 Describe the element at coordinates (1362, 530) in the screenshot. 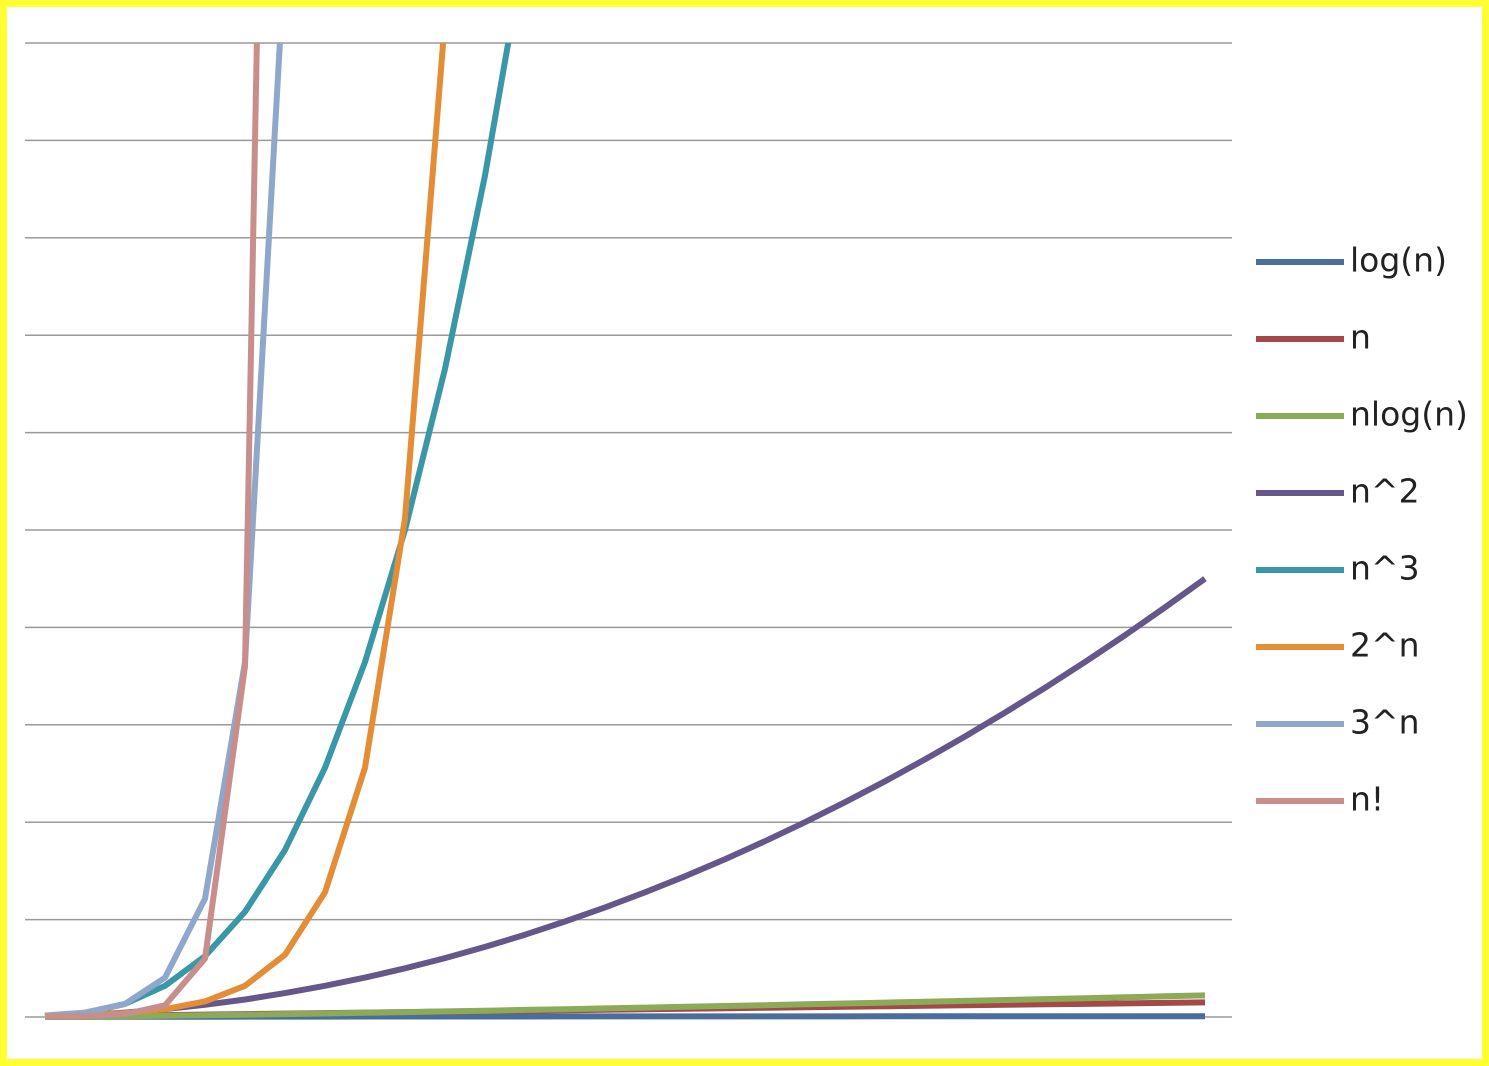

I see `legend: log(n) n nlog(n) n^2 n^3 2^n 3^n n!` at that location.